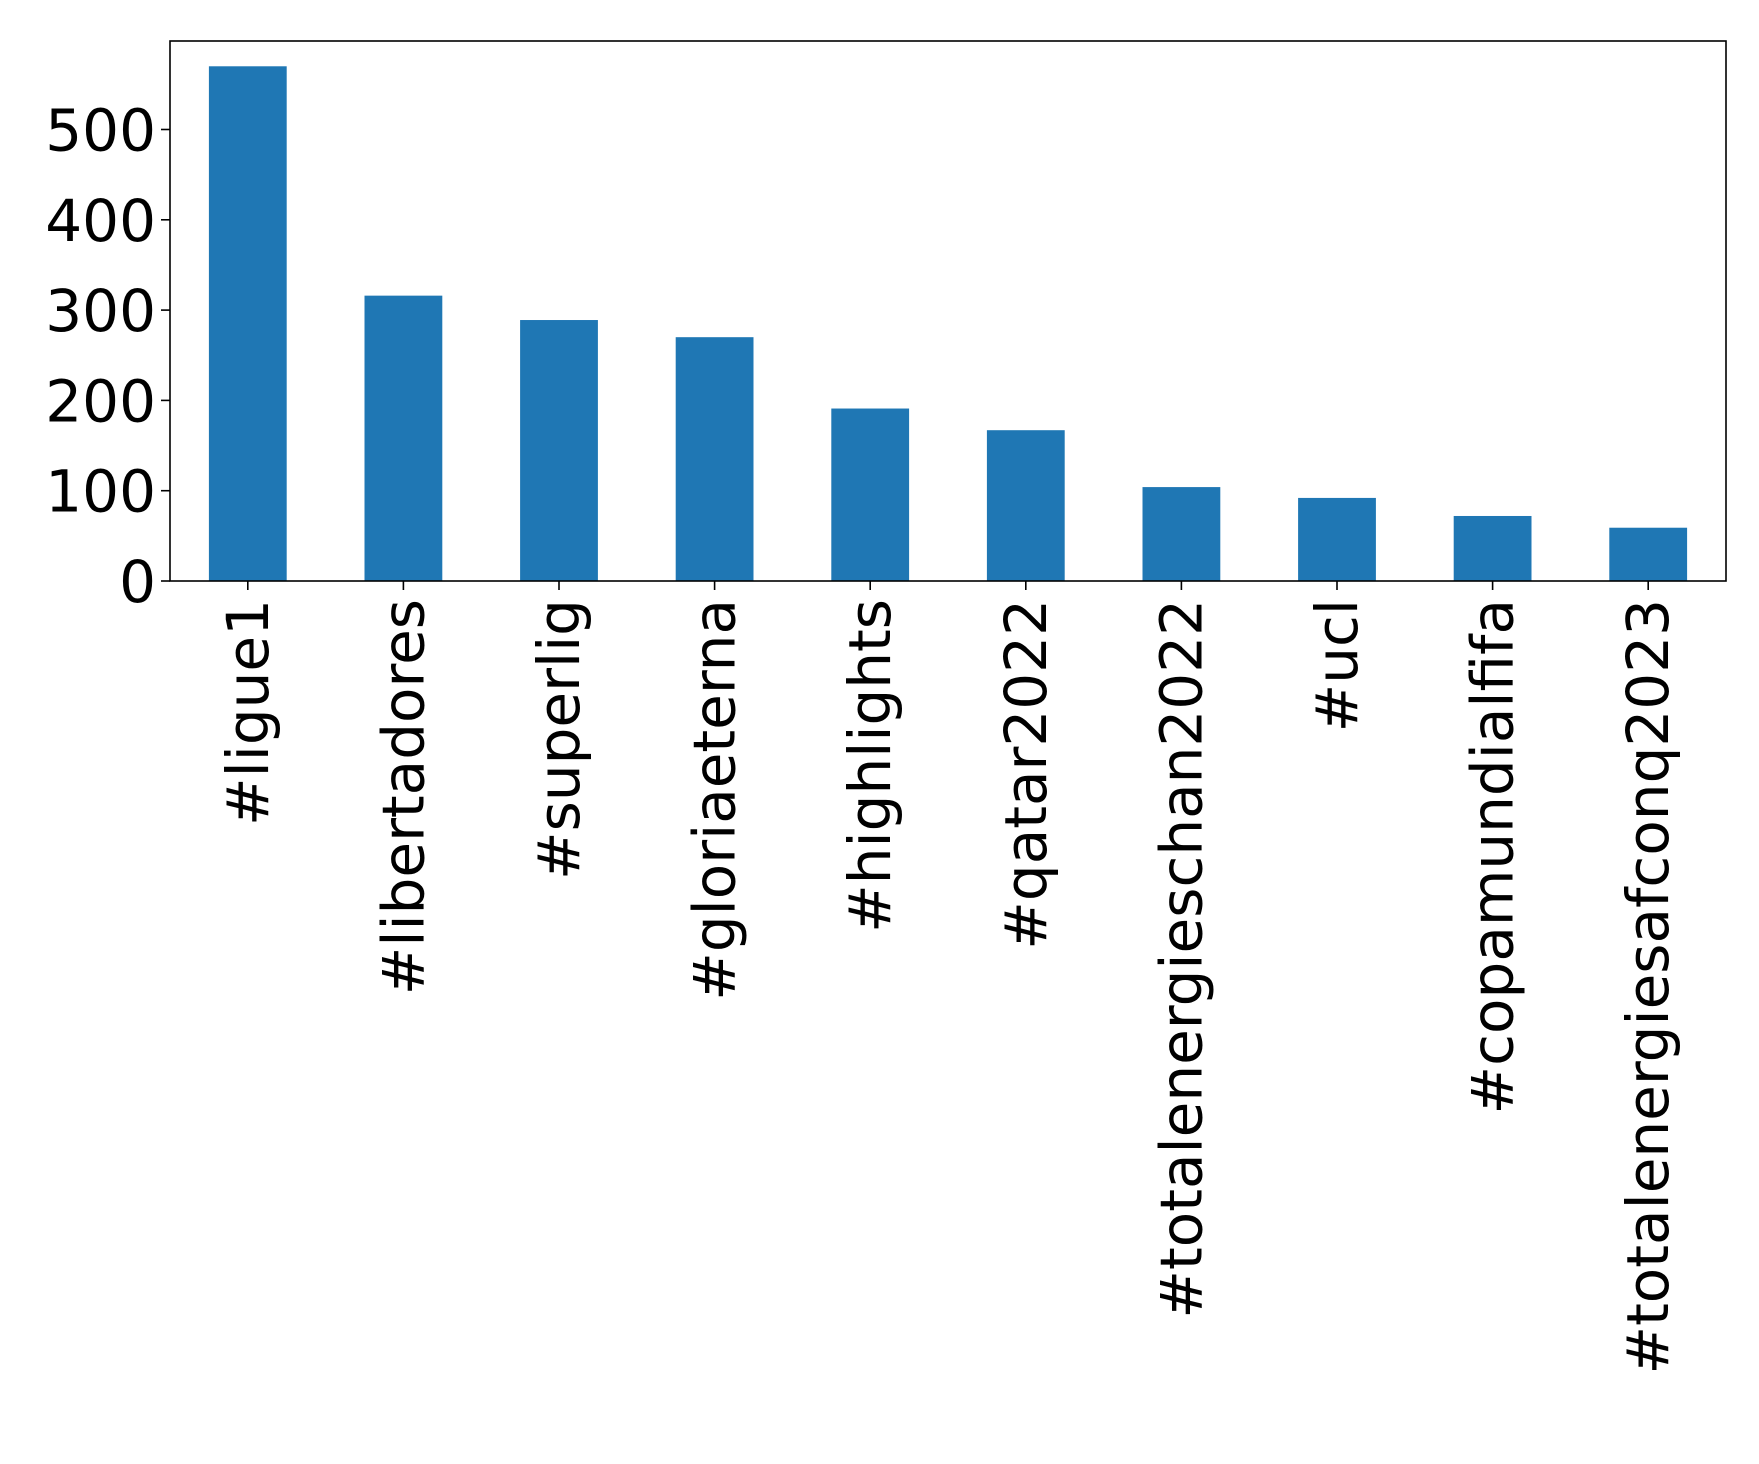 The height and width of the screenshot is (1464, 1759). What do you see at coordinates (559, 739) in the screenshot?
I see `x-category-label: #superlig` at bounding box center [559, 739].